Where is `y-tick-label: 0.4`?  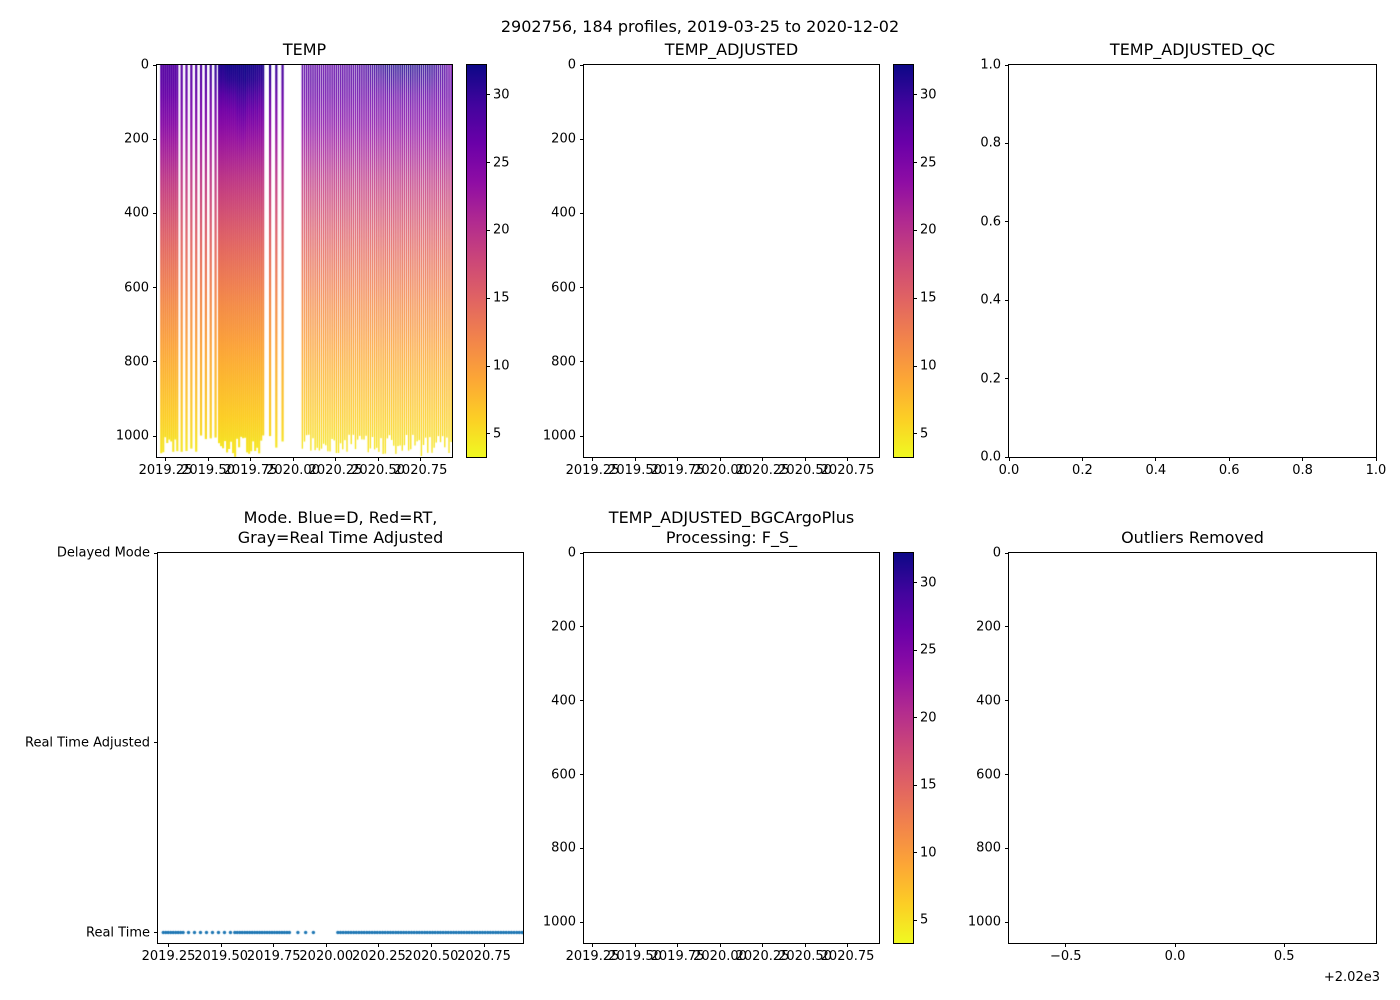 y-tick-label: 0.4 is located at coordinates (990, 300).